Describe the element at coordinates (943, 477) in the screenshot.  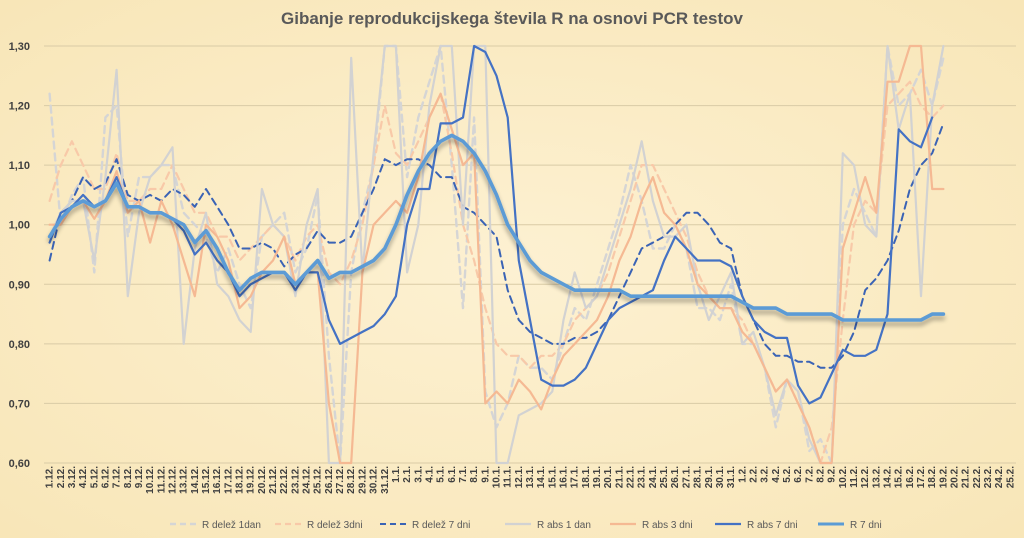
I see `x-tick-label: 19.2.` at that location.